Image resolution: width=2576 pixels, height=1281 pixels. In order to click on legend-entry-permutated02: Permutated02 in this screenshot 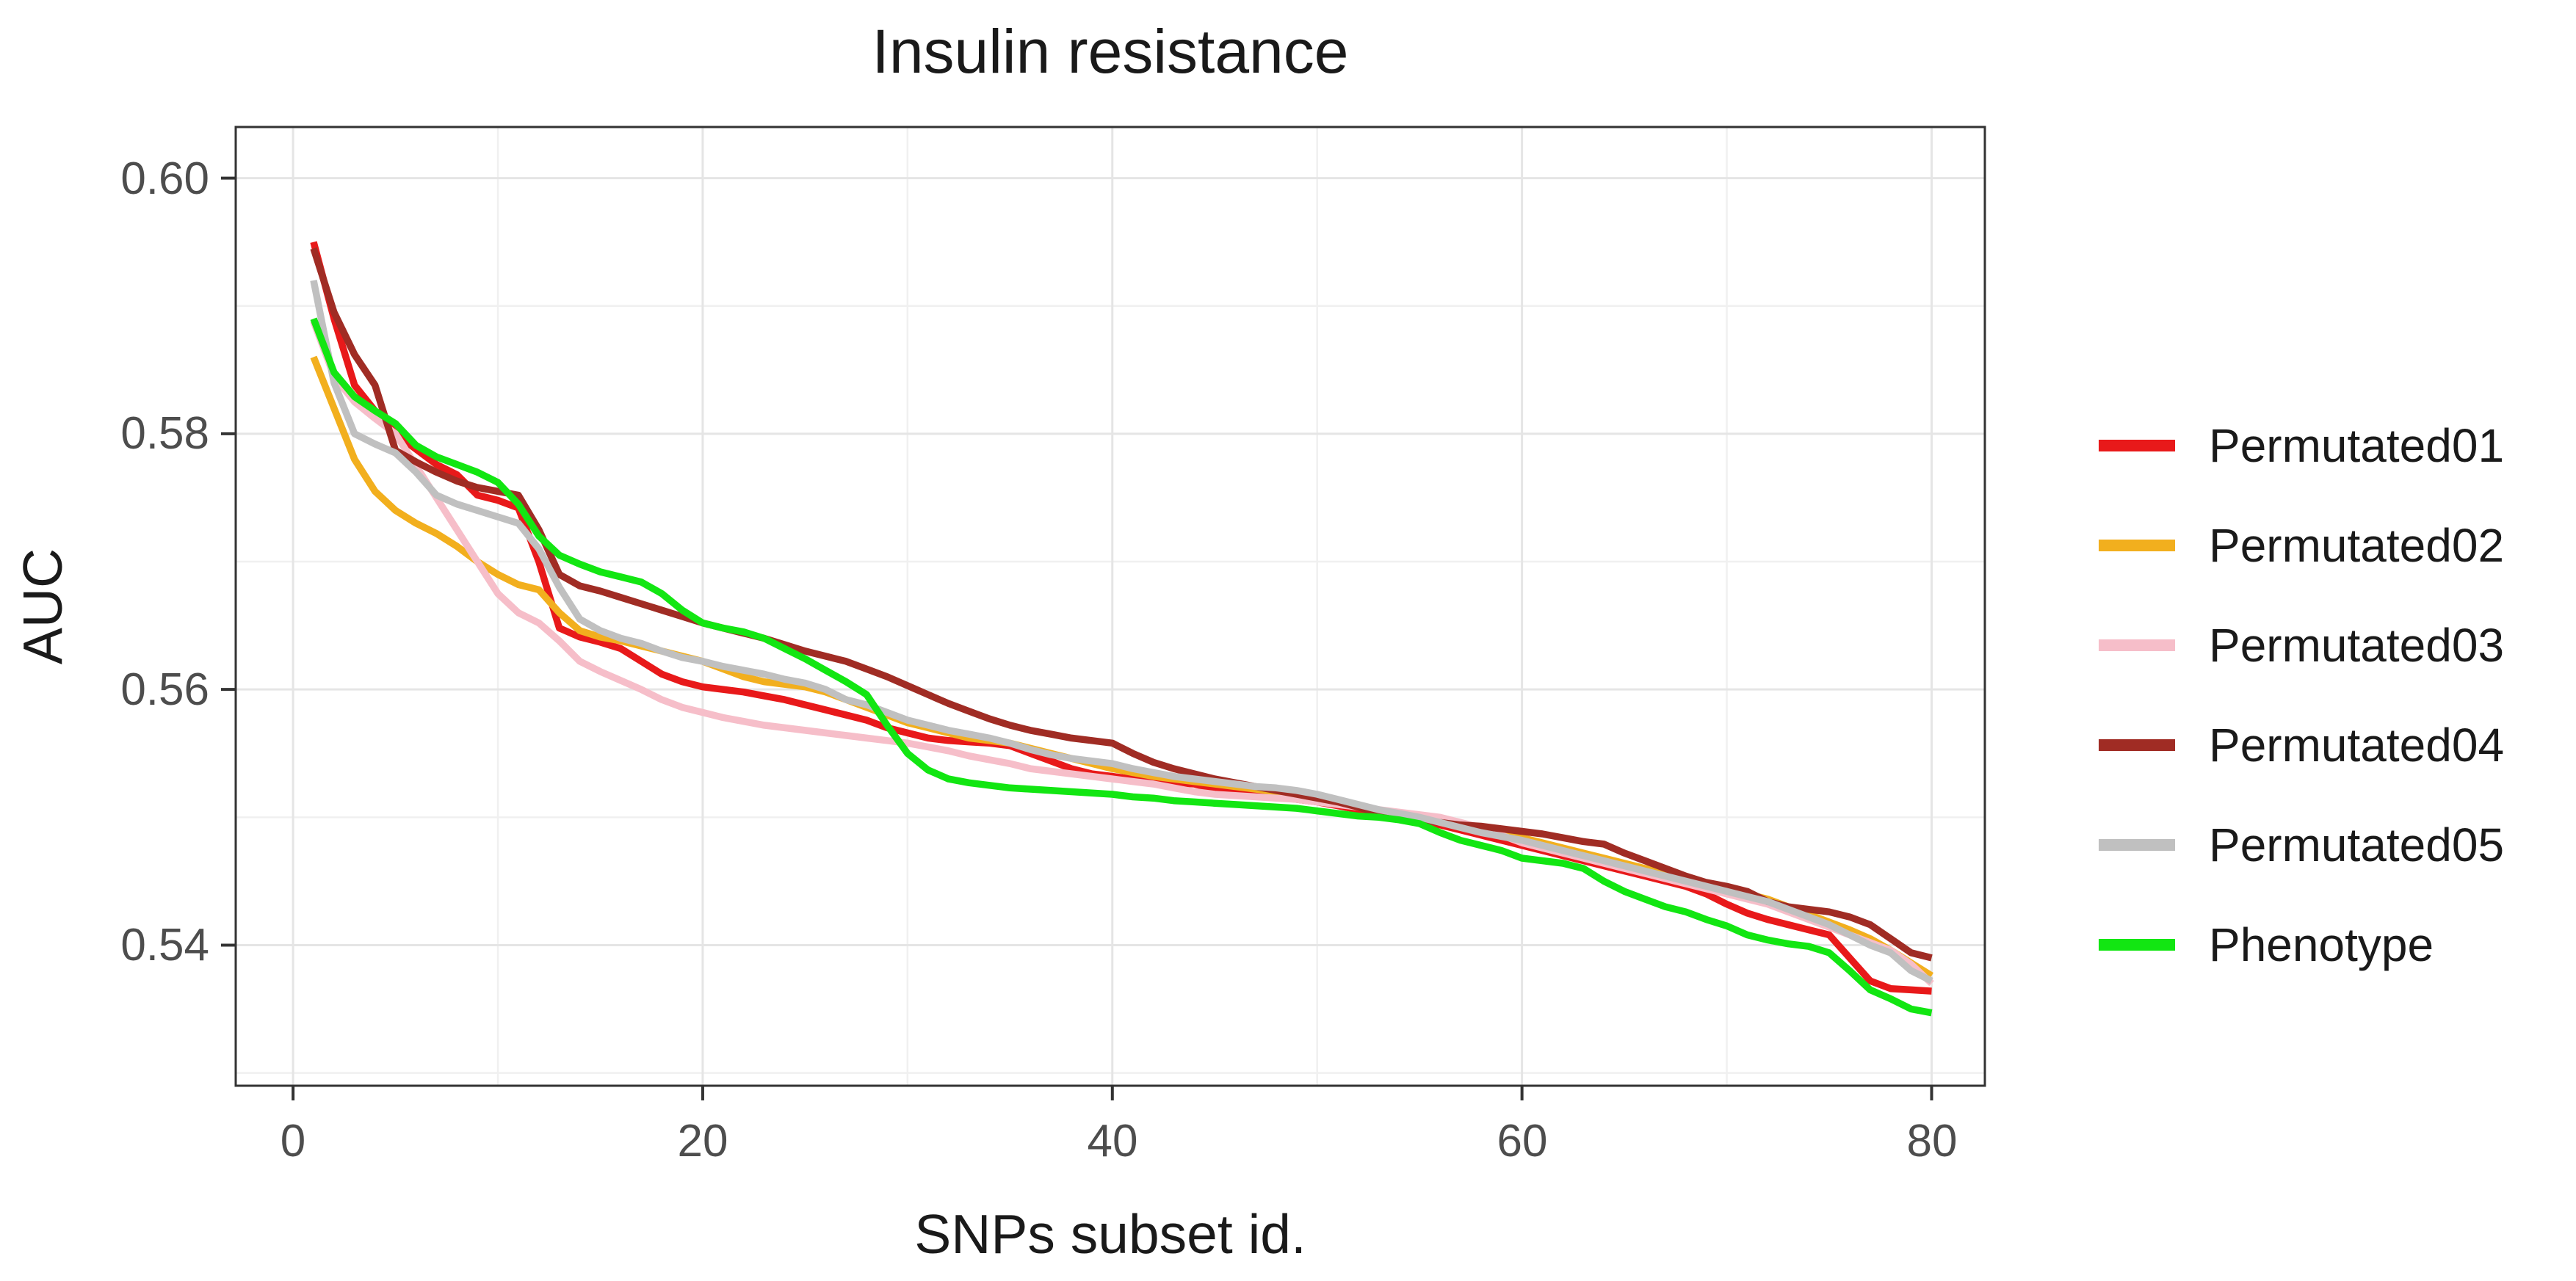, I will do `click(2302, 545)`.